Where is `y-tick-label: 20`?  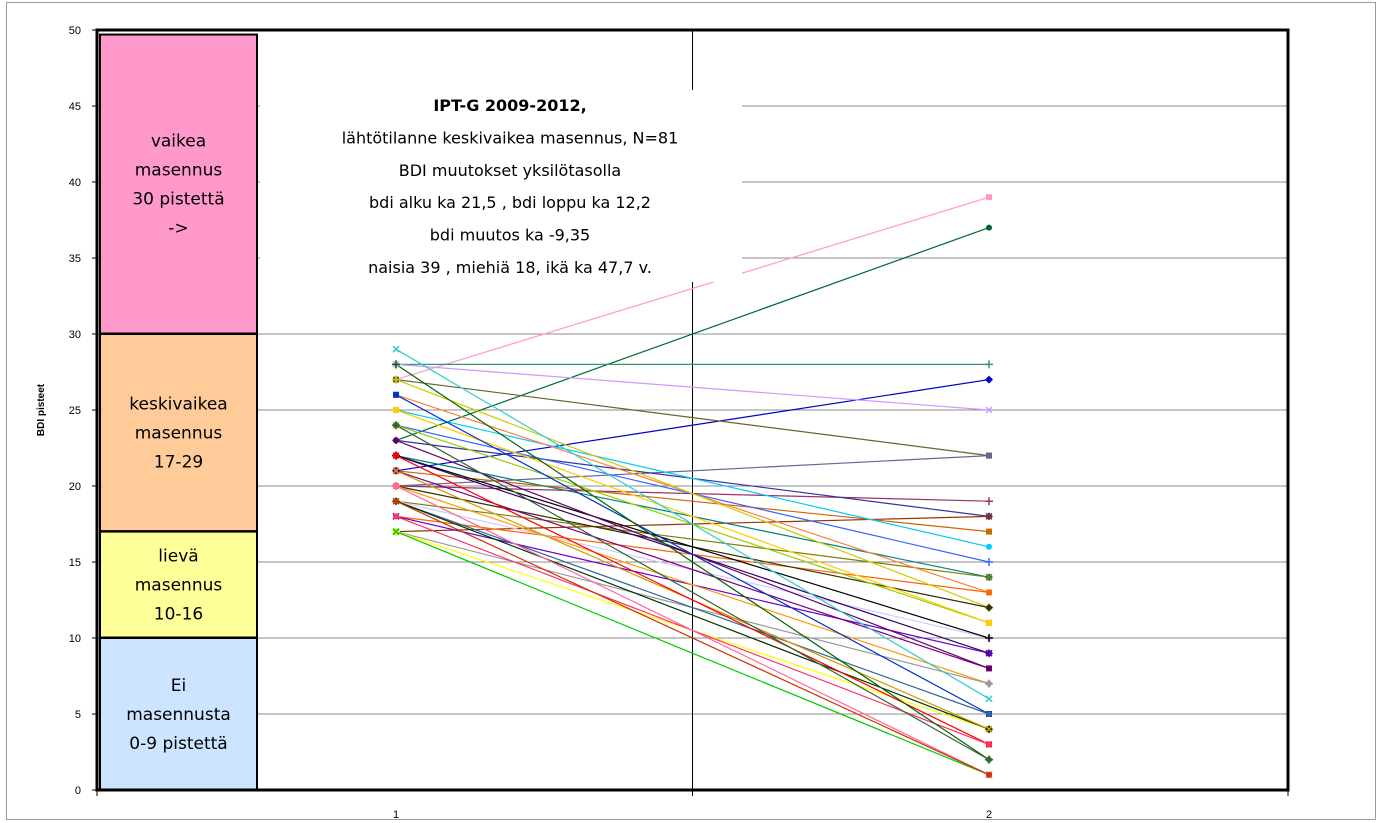 y-tick-label: 20 is located at coordinates (75, 487).